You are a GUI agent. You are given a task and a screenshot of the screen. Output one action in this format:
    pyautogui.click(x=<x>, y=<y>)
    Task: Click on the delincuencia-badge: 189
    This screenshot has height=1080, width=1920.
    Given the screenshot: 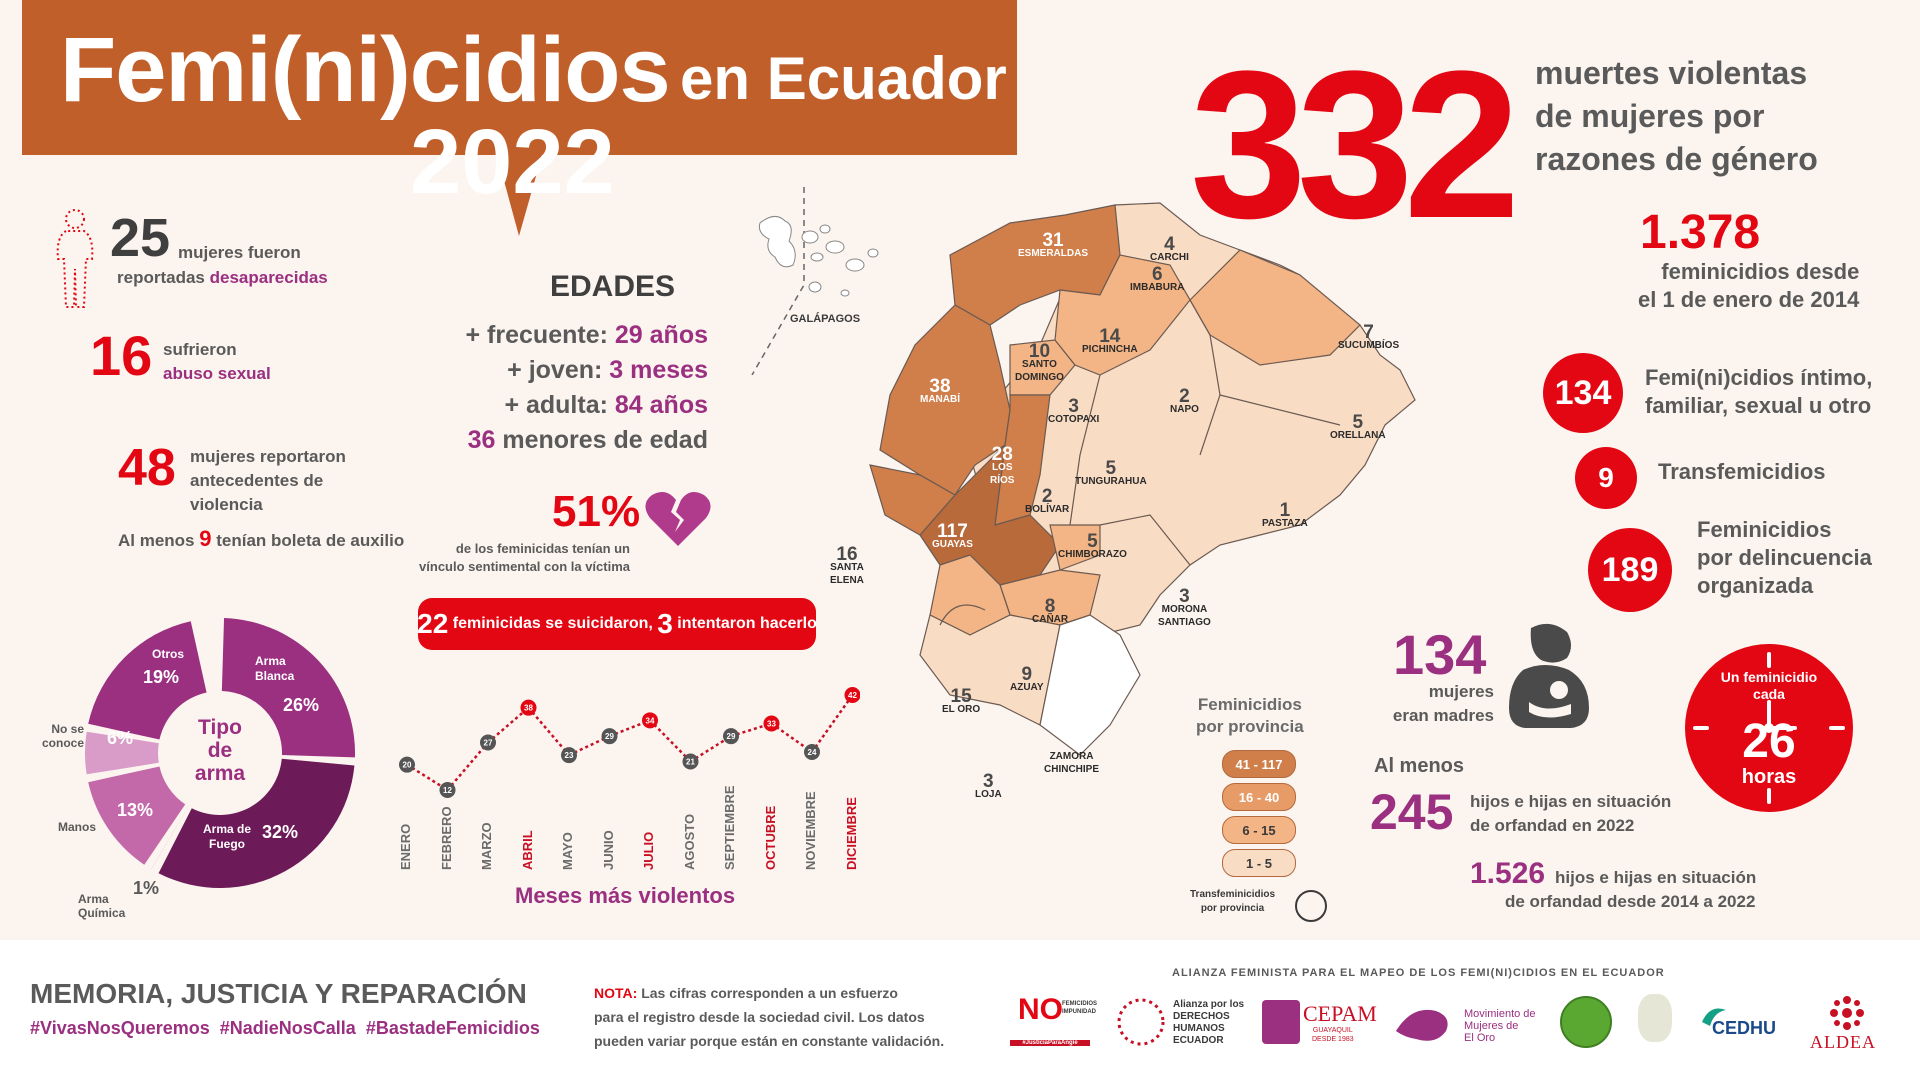 What is the action you would take?
    pyautogui.click(x=1630, y=570)
    